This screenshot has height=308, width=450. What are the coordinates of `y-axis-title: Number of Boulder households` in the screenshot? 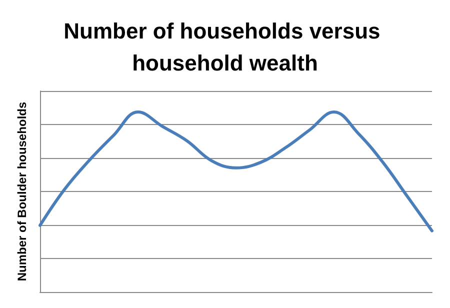 It's located at (22, 192).